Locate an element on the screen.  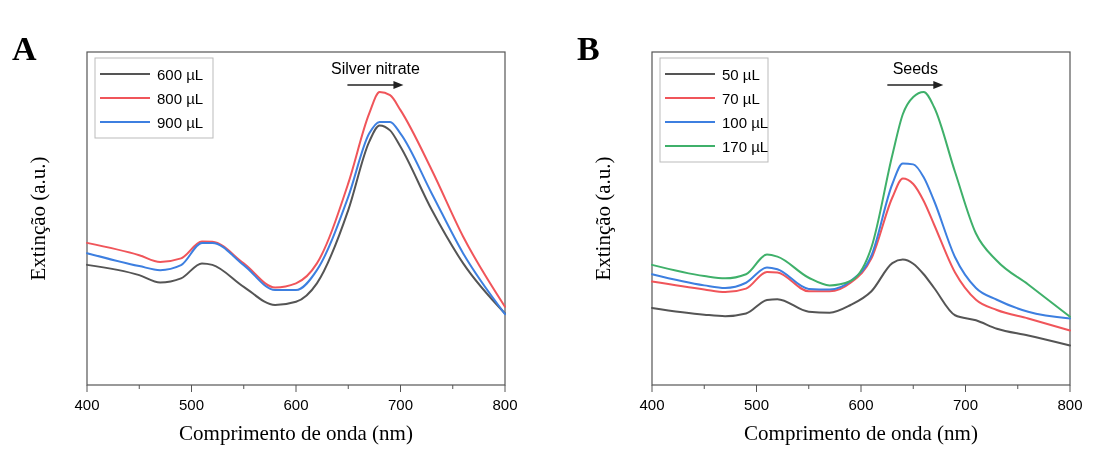
legend-label: 800 µL is located at coordinates (180, 98).